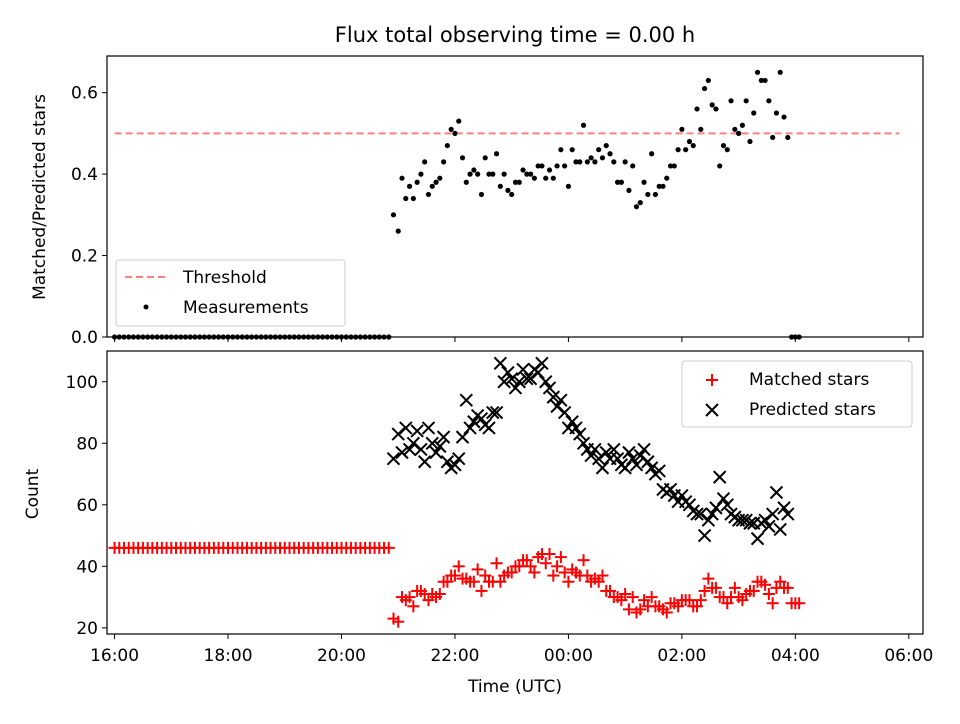  I want to click on bottom-y-ticks: 20 40 60 80 100, so click(86, 506).